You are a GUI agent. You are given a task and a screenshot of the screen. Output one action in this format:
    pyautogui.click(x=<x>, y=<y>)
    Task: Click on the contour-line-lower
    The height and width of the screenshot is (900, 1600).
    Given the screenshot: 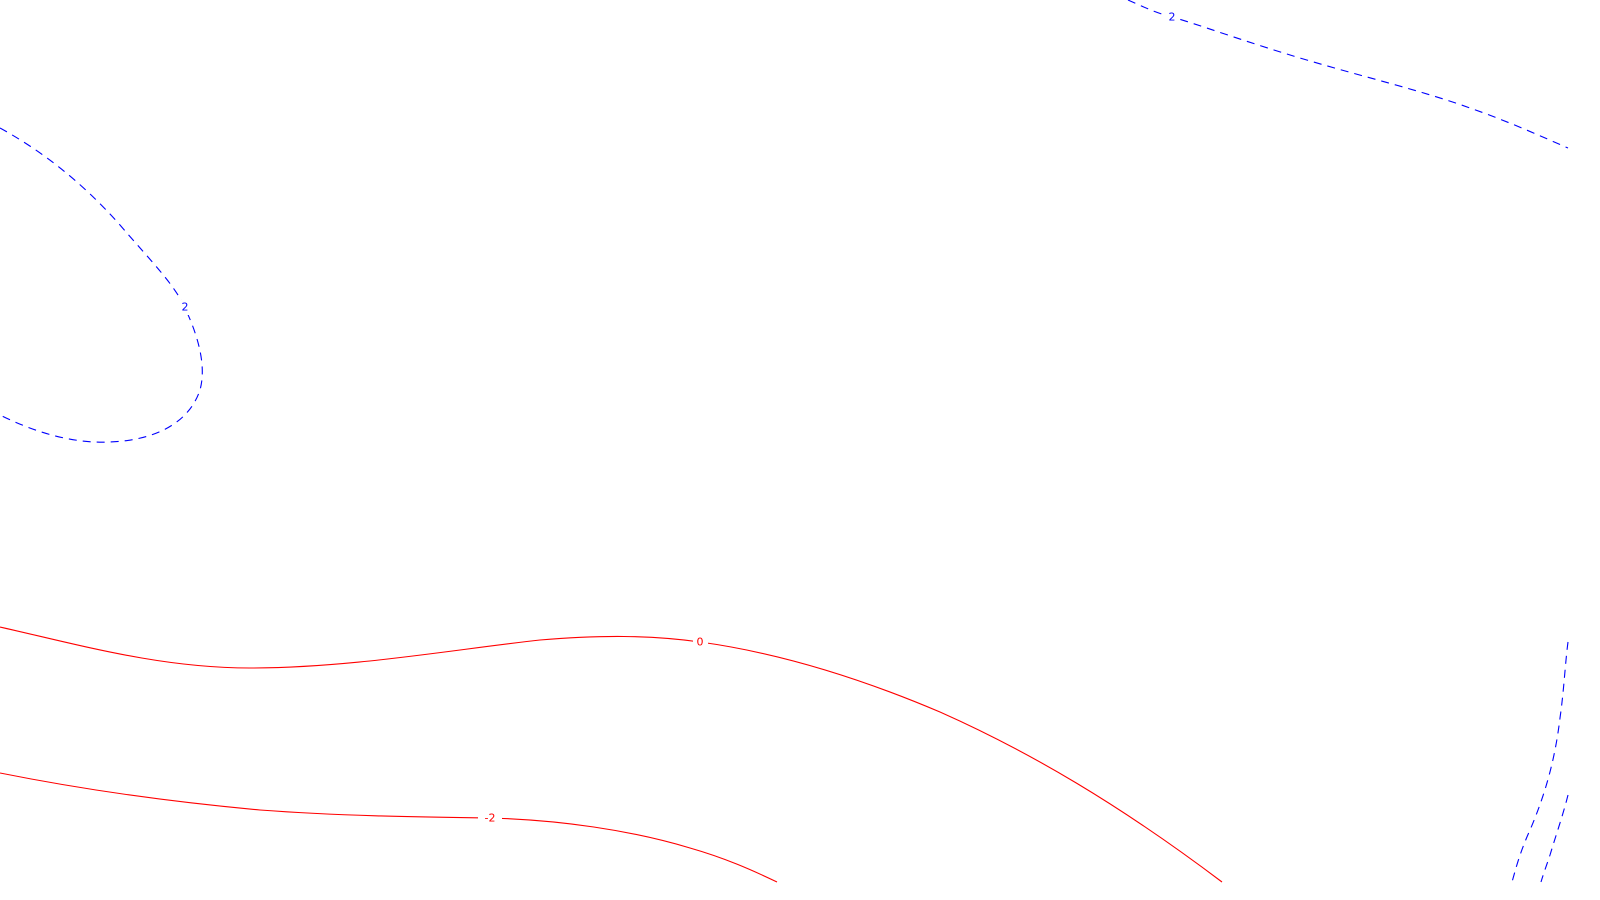 What is the action you would take?
    pyautogui.click(x=389, y=827)
    